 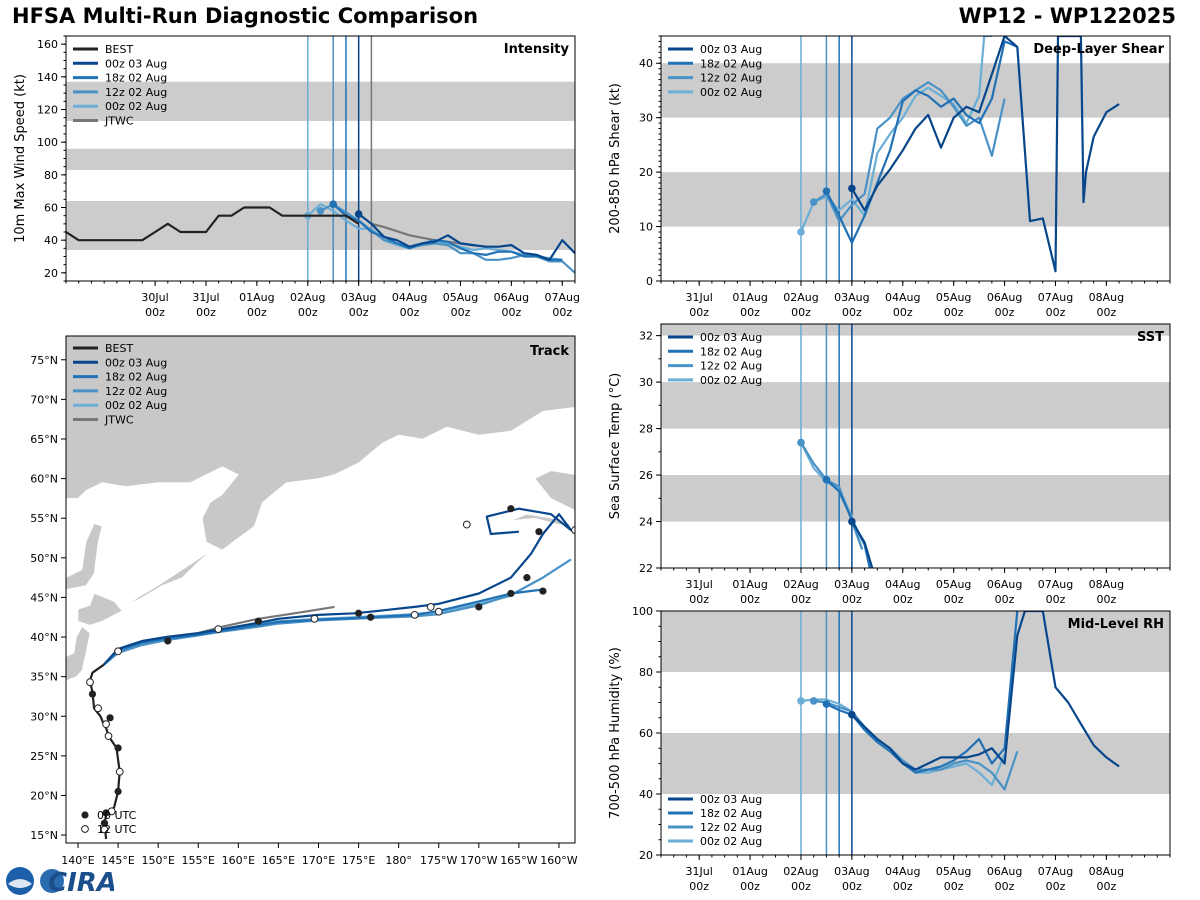 What do you see at coordinates (1116, 624) in the screenshot?
I see `rh-title: Mid-Level RH` at bounding box center [1116, 624].